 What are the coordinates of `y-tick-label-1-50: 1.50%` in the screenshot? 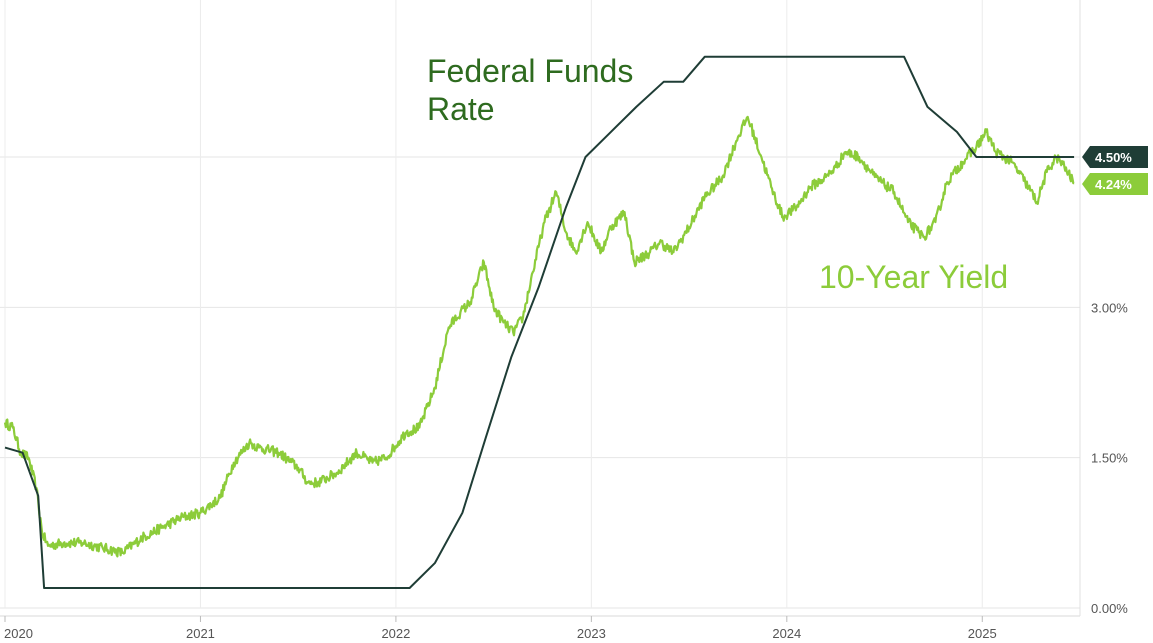 It's located at (1109, 458).